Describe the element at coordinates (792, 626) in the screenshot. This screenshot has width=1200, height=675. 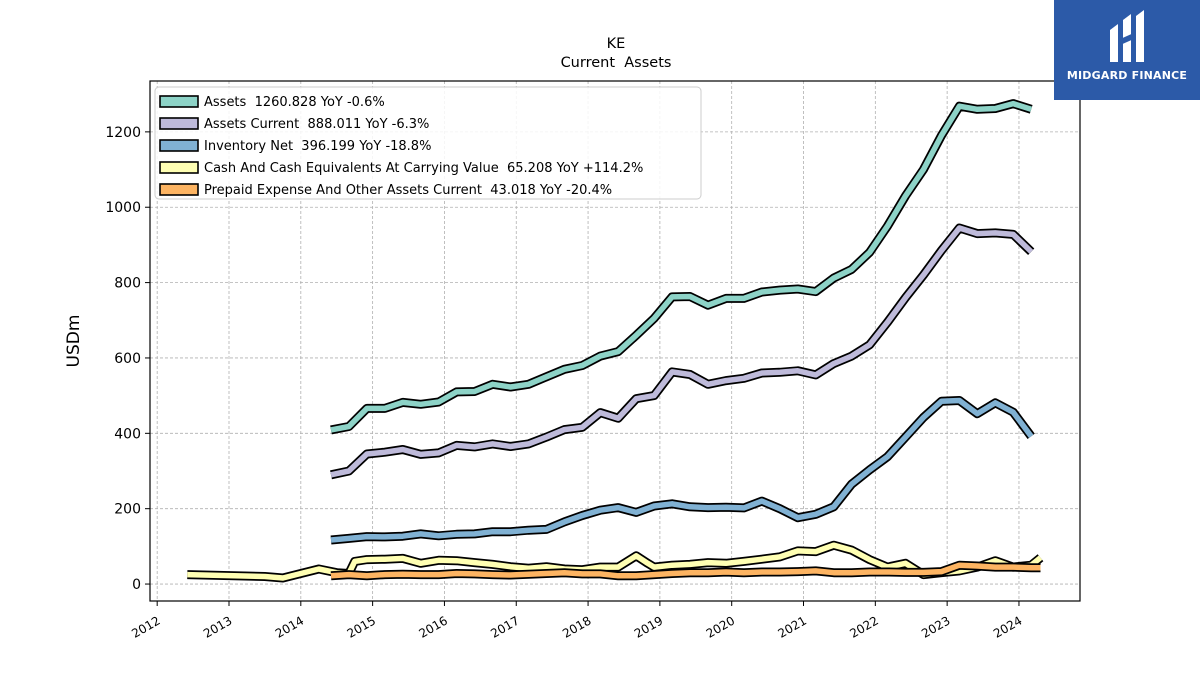
I see `x-tick-label: 2021` at that location.